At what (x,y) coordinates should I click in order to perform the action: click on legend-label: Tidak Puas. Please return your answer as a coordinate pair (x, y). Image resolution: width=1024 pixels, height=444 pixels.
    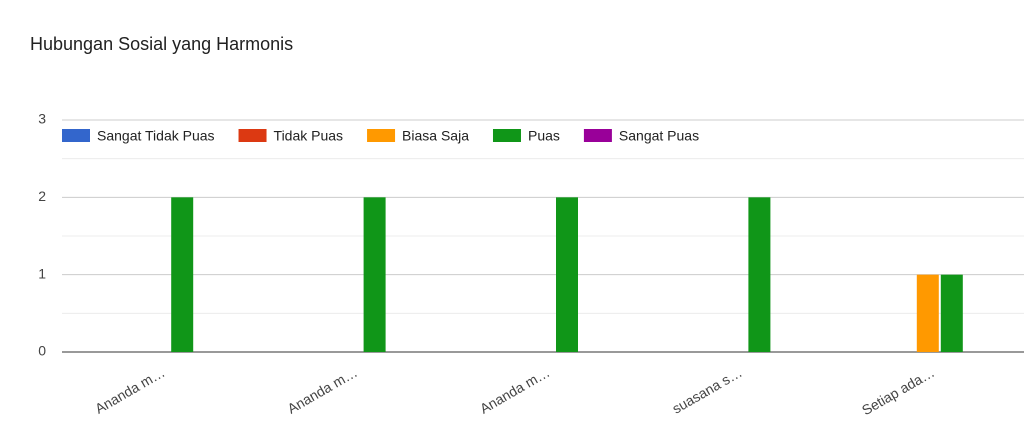
    Looking at the image, I should click on (309, 136).